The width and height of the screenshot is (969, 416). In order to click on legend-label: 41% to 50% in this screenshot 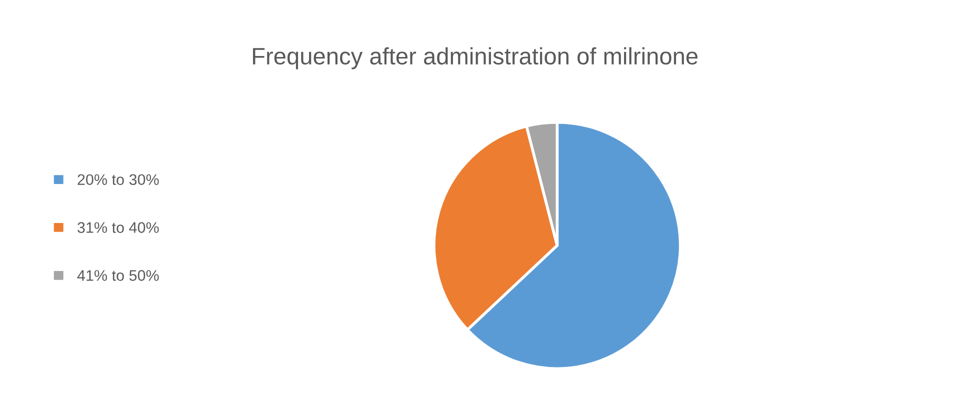, I will do `click(118, 275)`.